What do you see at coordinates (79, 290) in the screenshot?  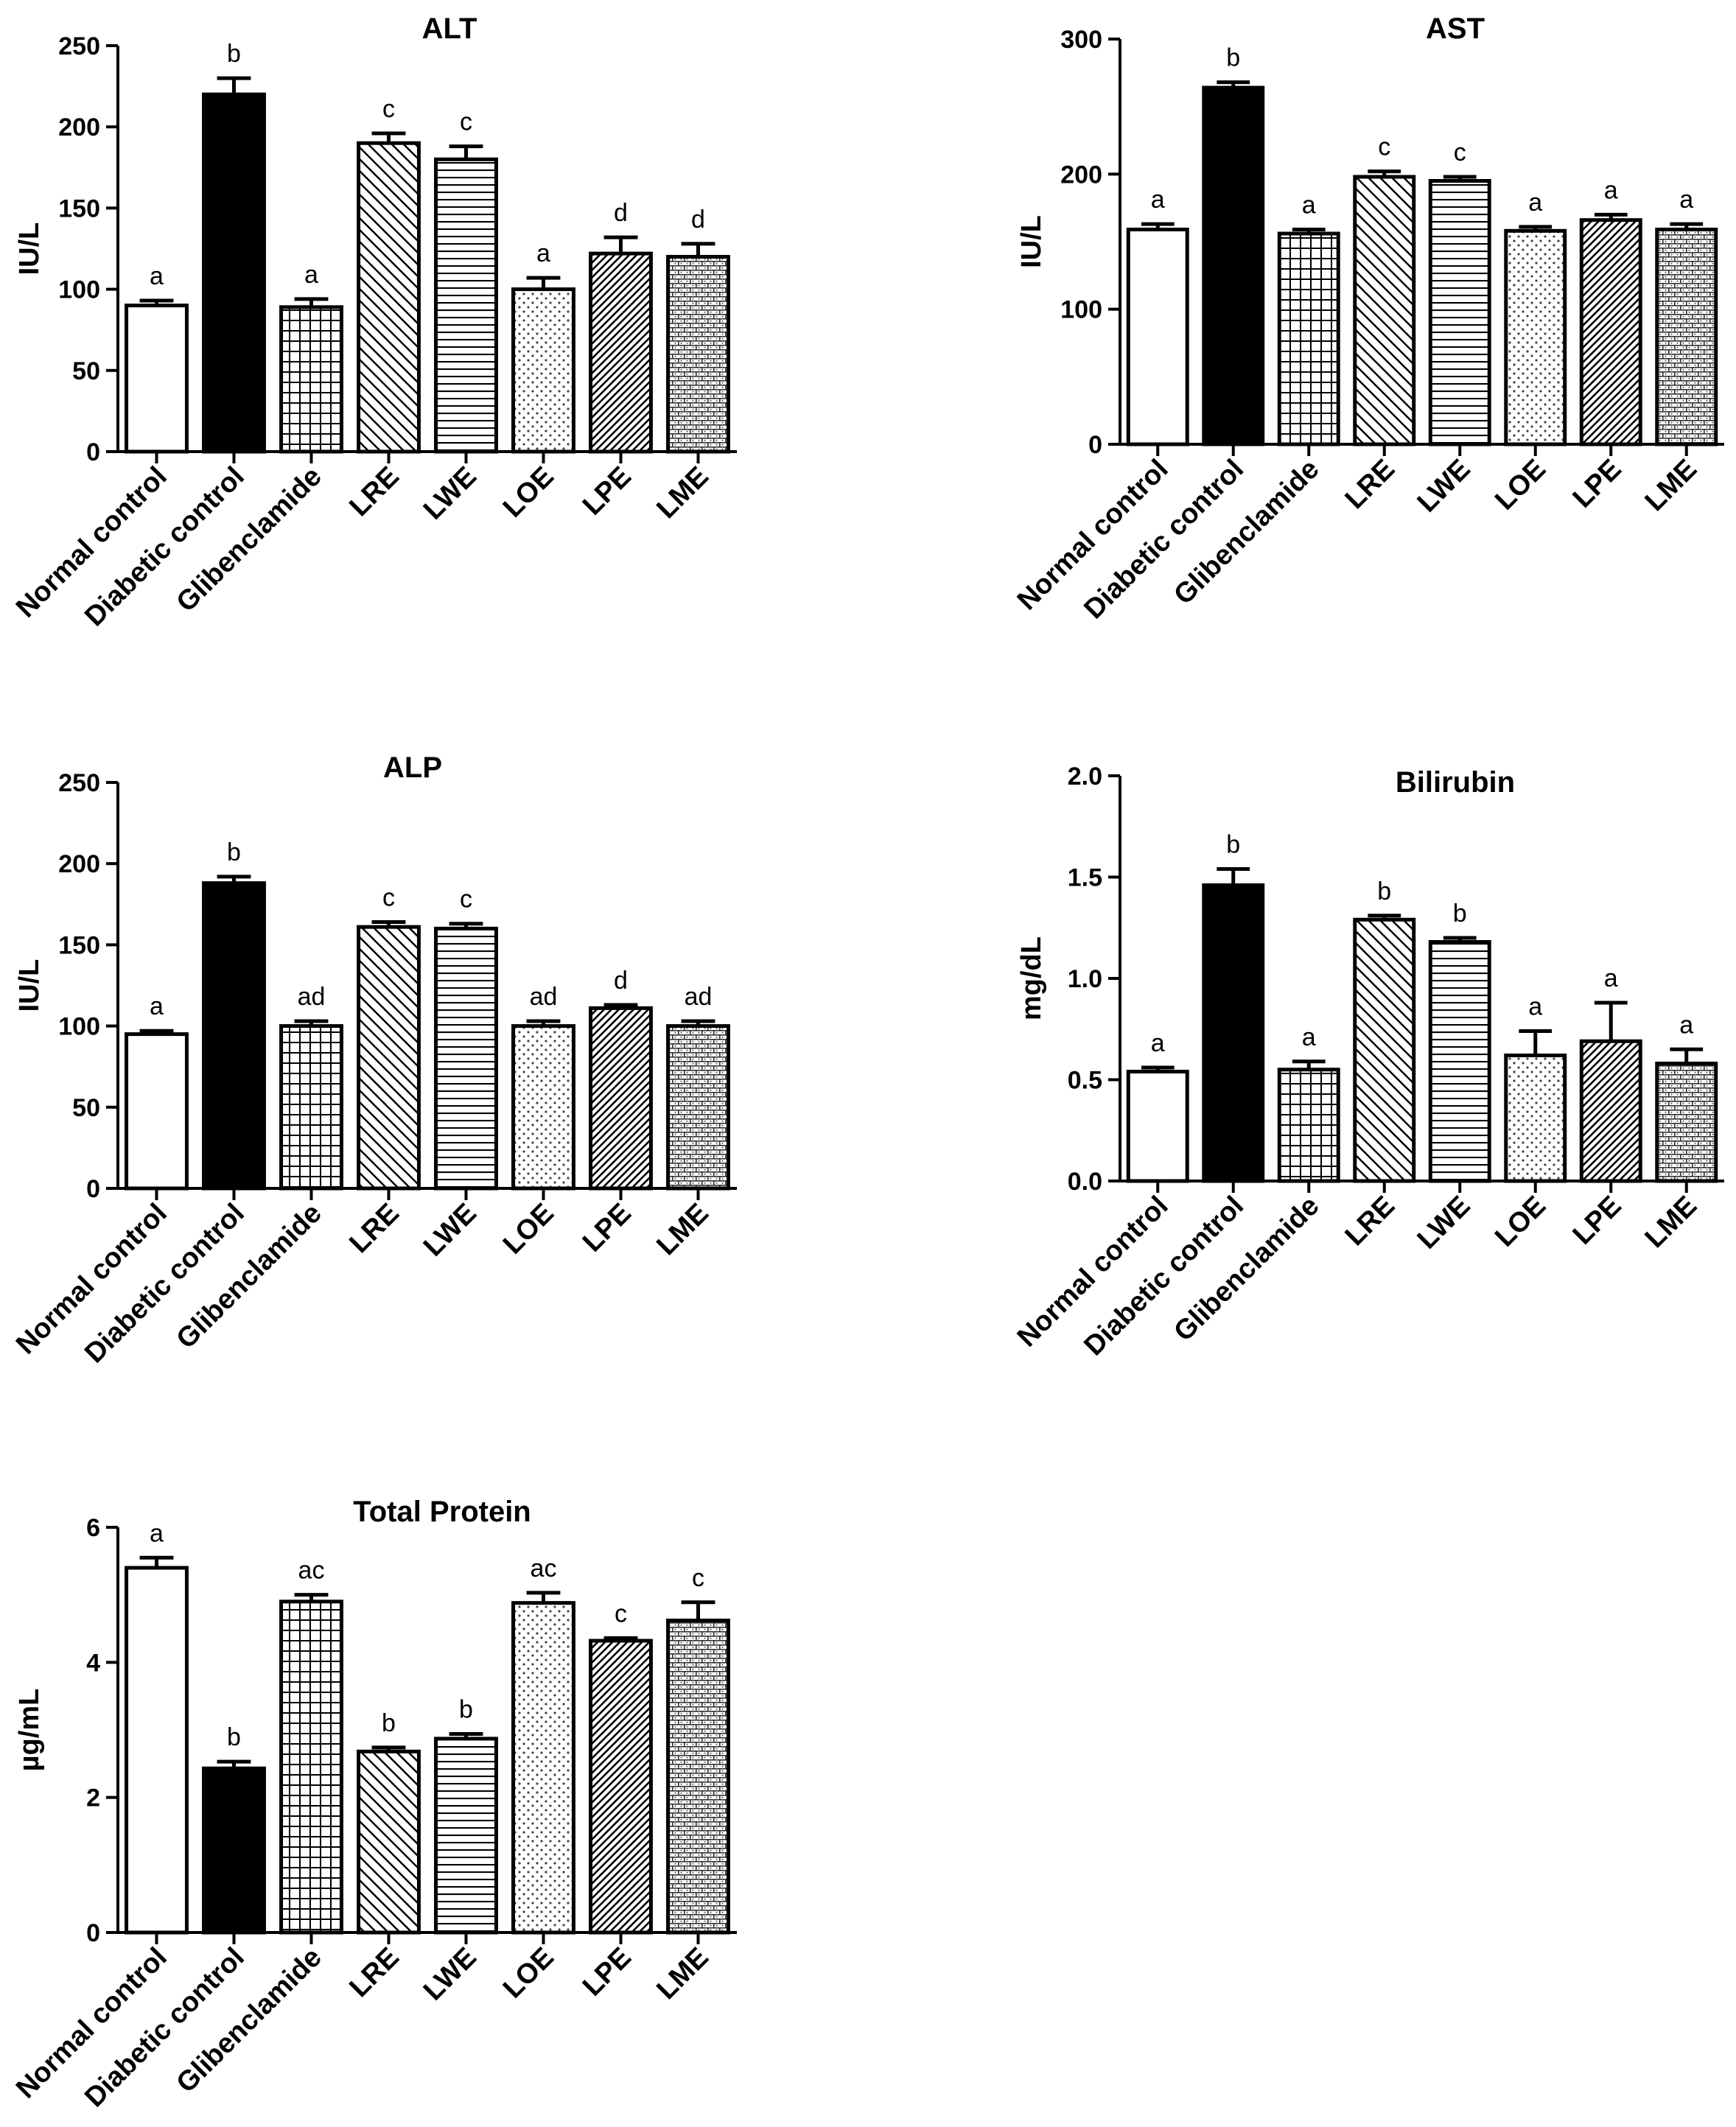 I see `y-tick-label: 100` at bounding box center [79, 290].